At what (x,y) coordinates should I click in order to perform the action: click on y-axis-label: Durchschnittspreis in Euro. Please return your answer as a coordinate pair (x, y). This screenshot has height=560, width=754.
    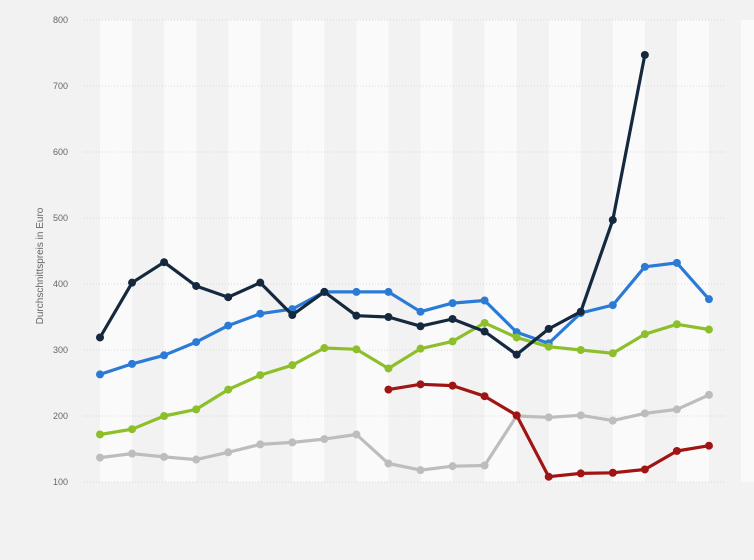
    Looking at the image, I should click on (40, 265).